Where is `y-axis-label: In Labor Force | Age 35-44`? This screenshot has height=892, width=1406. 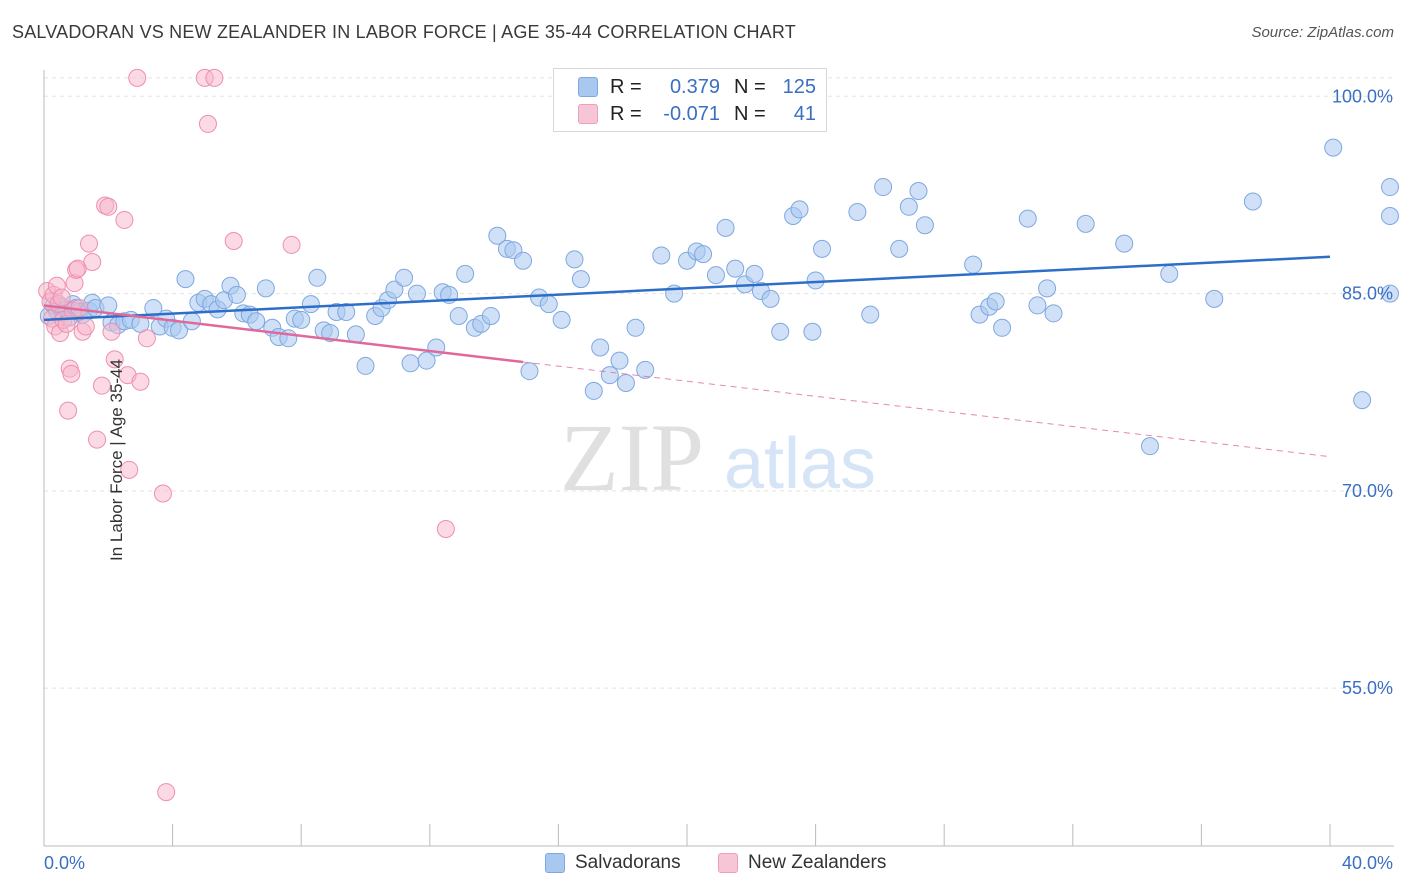
y-axis-label: In Labor Force | Age 35-44 is located at coordinates (116, 460).